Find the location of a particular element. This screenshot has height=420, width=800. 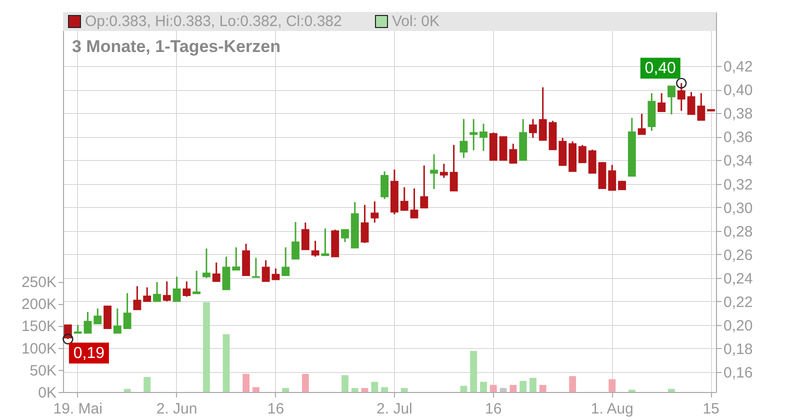

y2-tick-label: 200K is located at coordinates (38, 305).